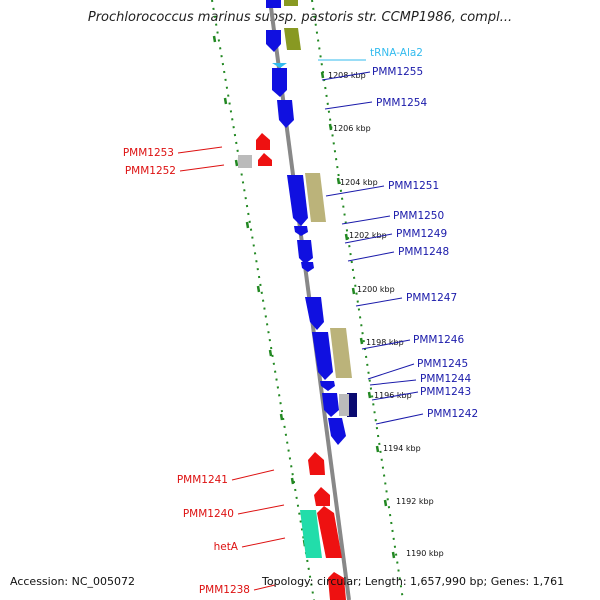 The height and width of the screenshot is (600, 600). I want to click on trna-feature, so click(279, 65).